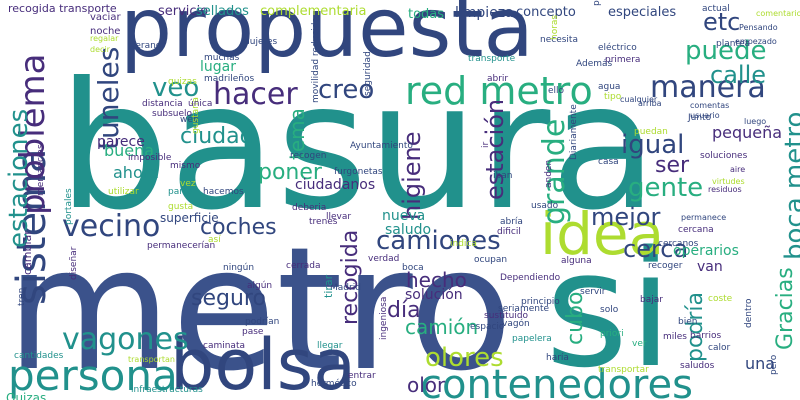 The image size is (800, 400). Describe the element at coordinates (484, 13) in the screenshot. I see `word-58: limpieza` at that location.